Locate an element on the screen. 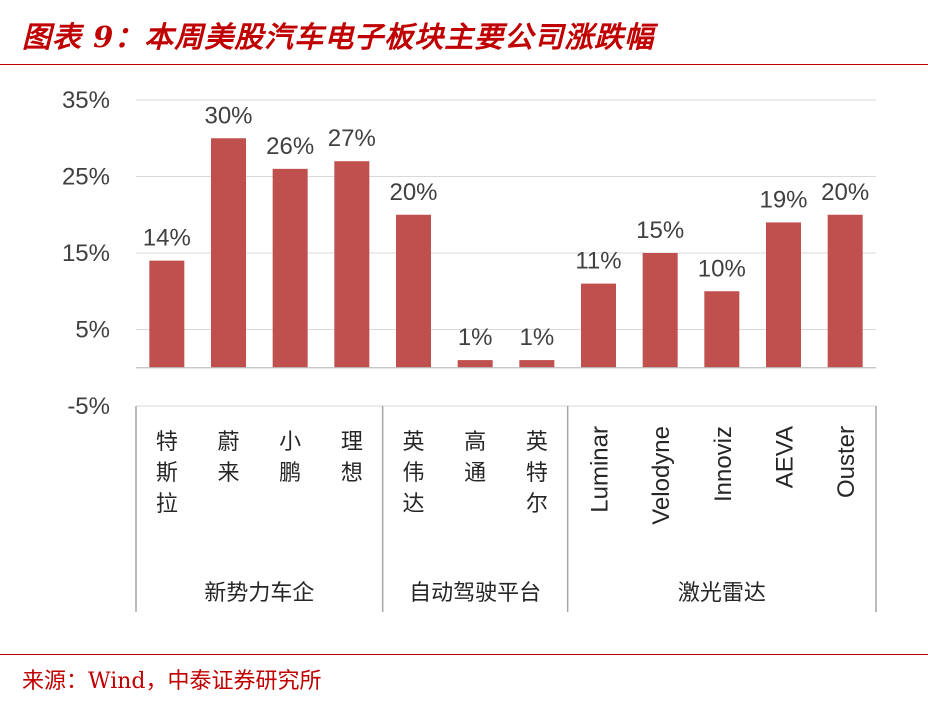 This screenshot has height=702, width=928. category-label: 蔚来 is located at coordinates (228, 458).